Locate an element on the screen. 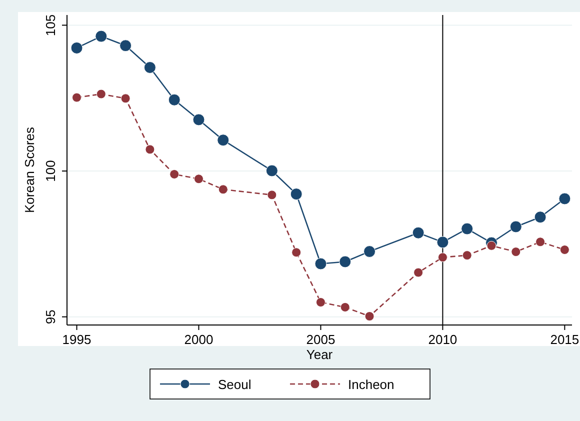 The height and width of the screenshot is (421, 580). y-tick-label: 105 is located at coordinates (50, 25).